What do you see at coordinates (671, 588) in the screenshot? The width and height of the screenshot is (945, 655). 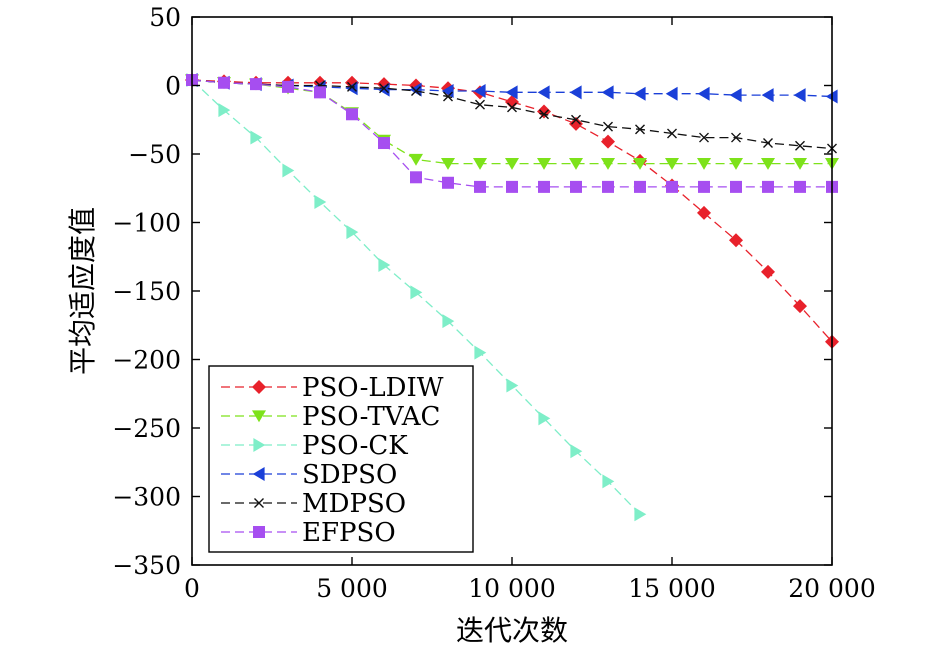 I see `x-tick-label: 15 000` at bounding box center [671, 588].